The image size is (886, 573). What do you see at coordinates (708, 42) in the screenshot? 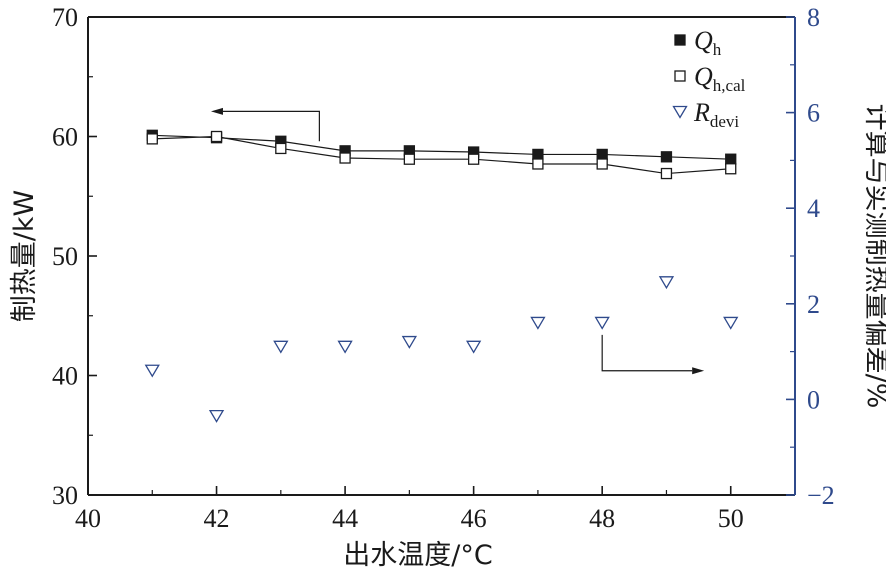
I see `legend-label-0: Qh` at bounding box center [708, 42].